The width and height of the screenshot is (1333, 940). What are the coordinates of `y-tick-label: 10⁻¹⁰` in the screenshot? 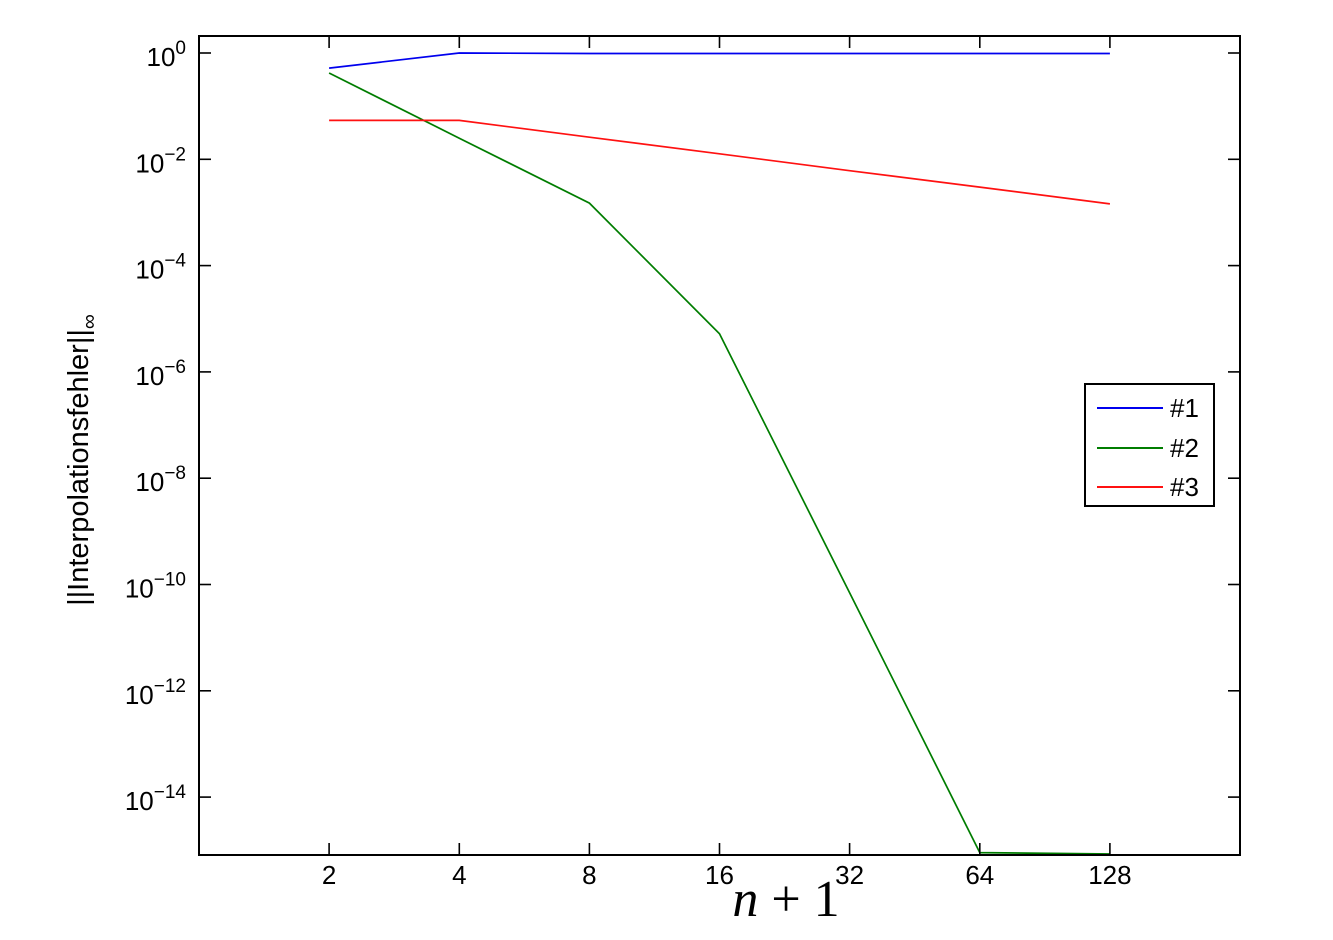 It's located at (155, 587).